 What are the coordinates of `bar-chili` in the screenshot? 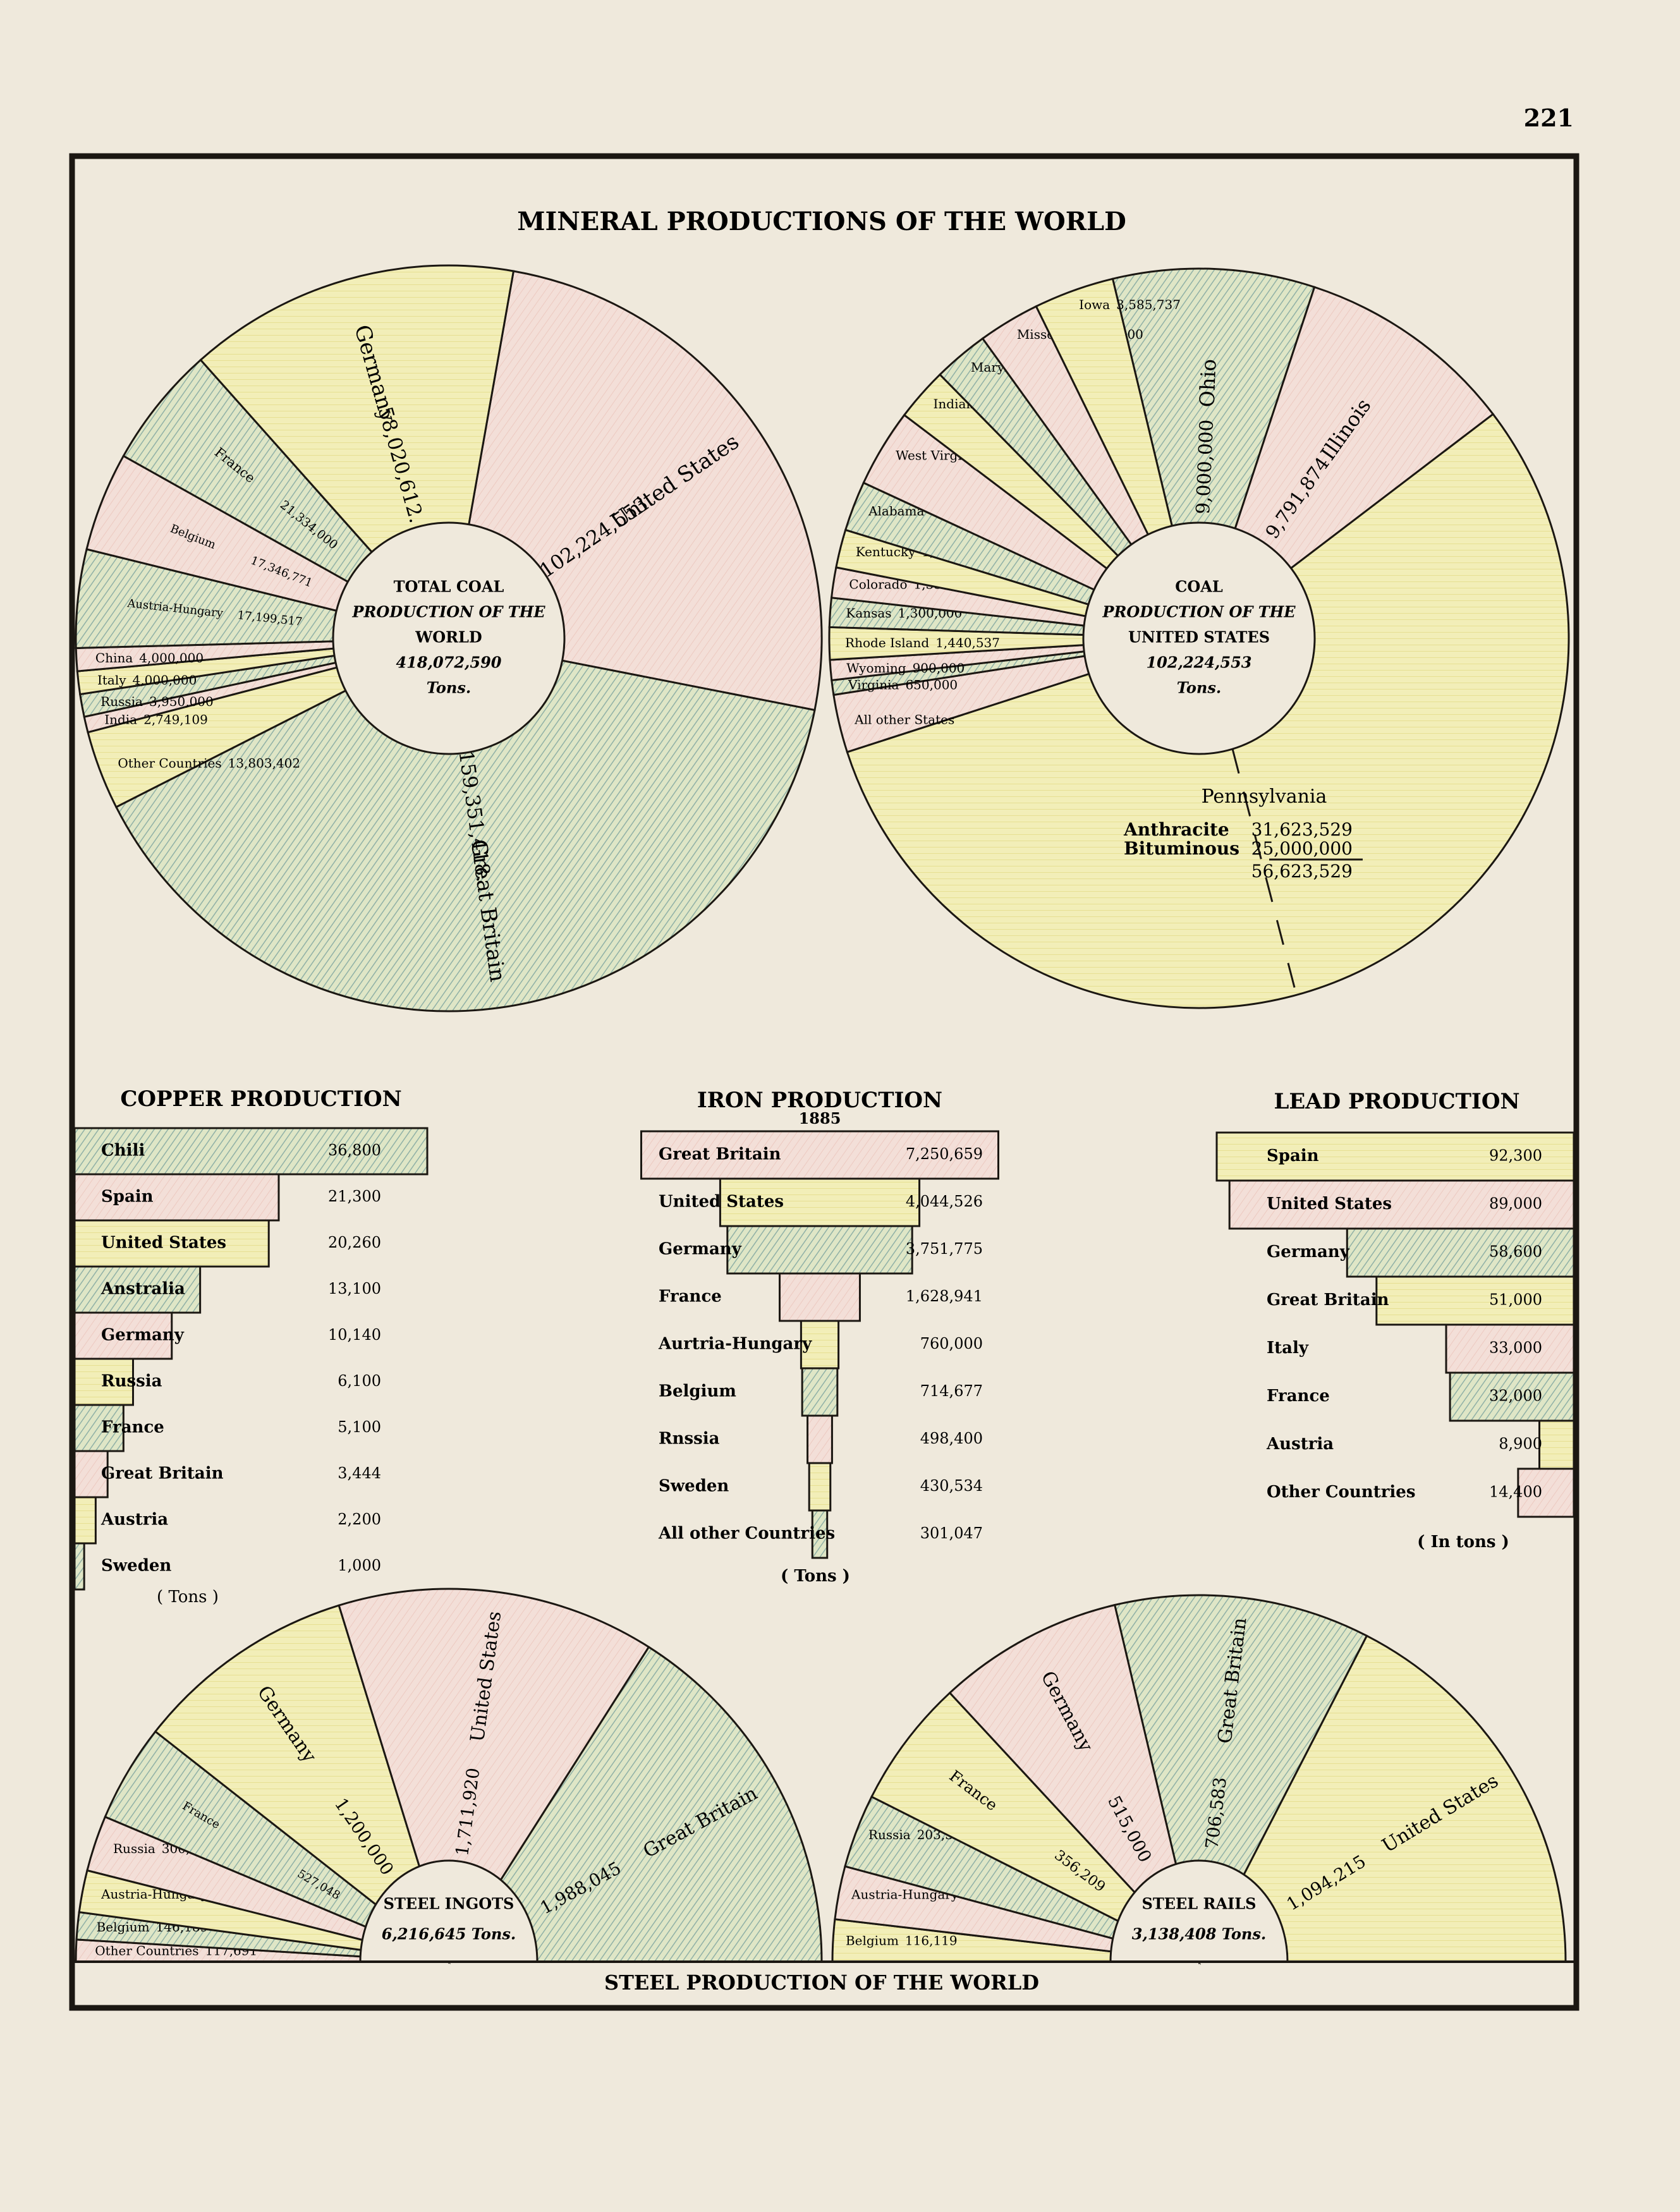 It's located at (251, 1151).